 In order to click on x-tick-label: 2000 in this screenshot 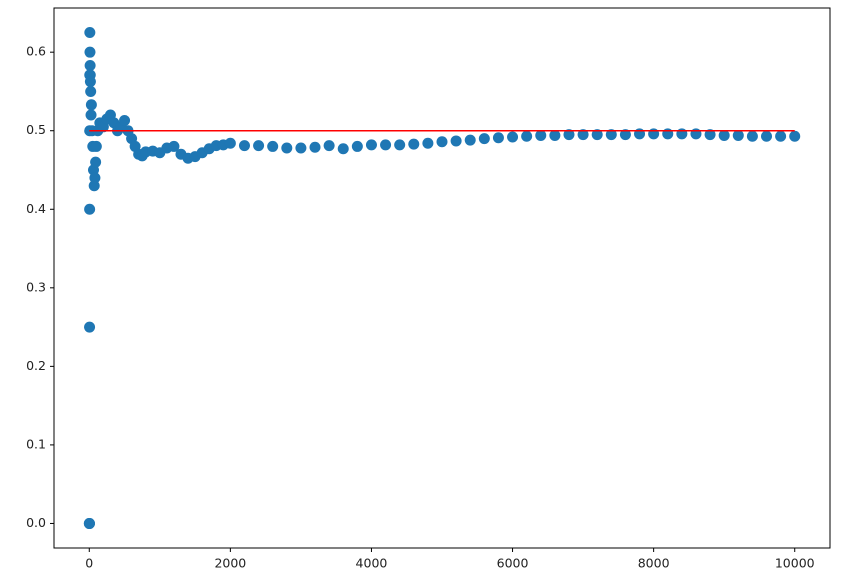, I will do `click(230, 563)`.